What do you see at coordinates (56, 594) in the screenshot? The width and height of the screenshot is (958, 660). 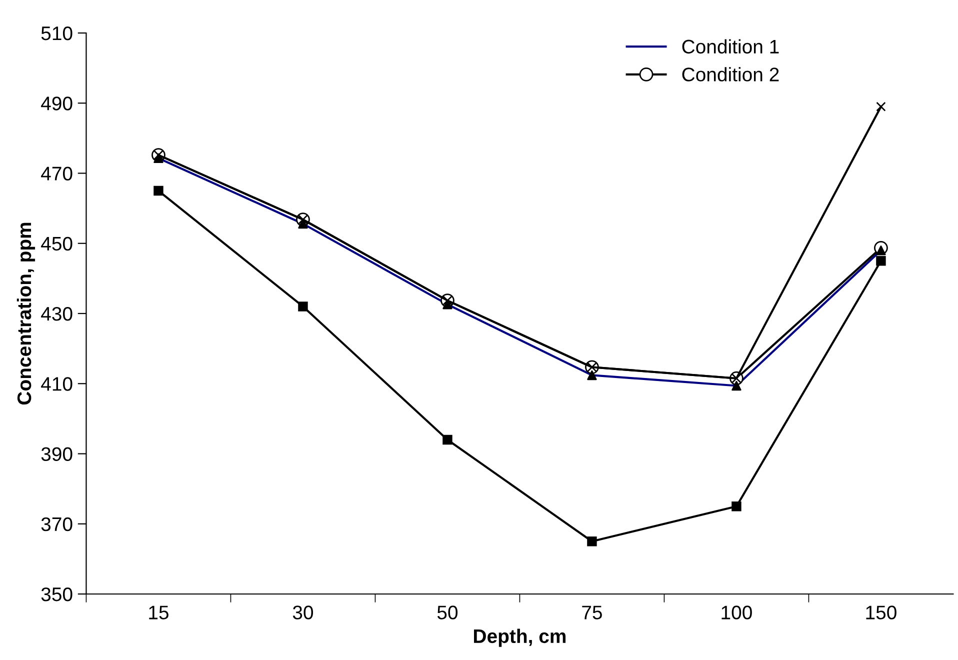 I see `y-tick-label: 350` at bounding box center [56, 594].